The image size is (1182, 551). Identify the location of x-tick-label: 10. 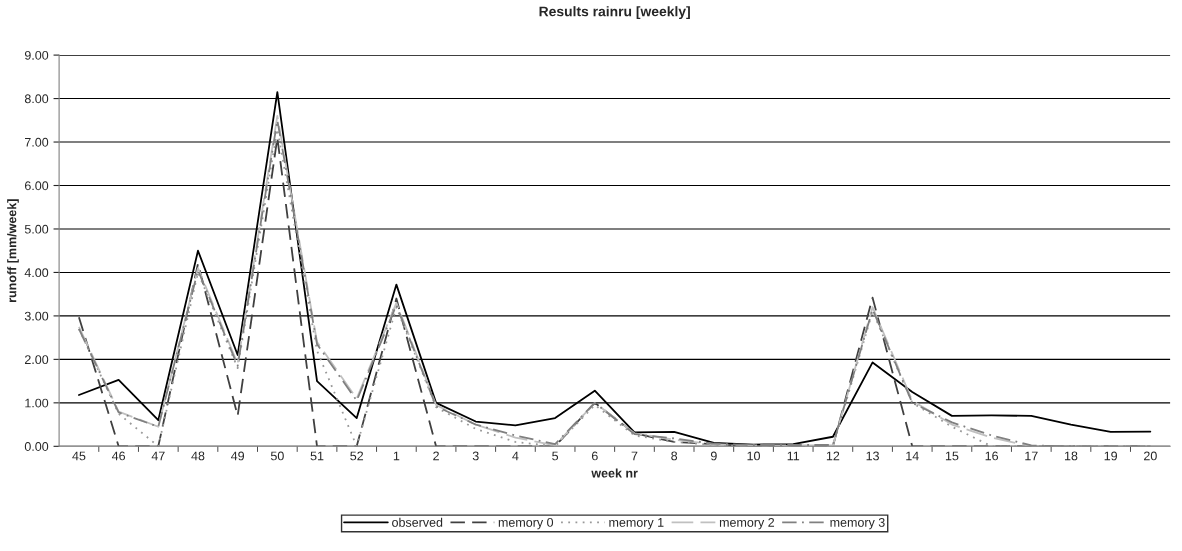
(753, 456).